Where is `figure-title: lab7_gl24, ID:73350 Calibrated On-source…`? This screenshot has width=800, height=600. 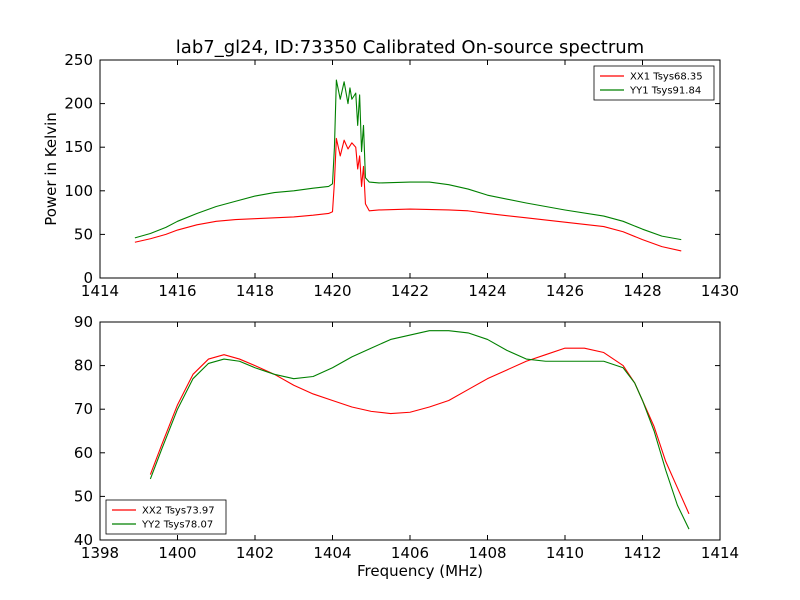
figure-title: lab7_gl24, ID:73350 Calibrated On-source… is located at coordinates (410, 47).